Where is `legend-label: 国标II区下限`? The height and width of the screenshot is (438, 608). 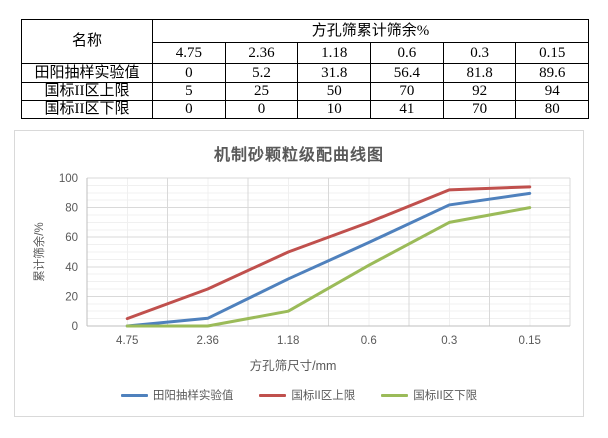
legend-label: 国标II区下限 is located at coordinates (445, 396).